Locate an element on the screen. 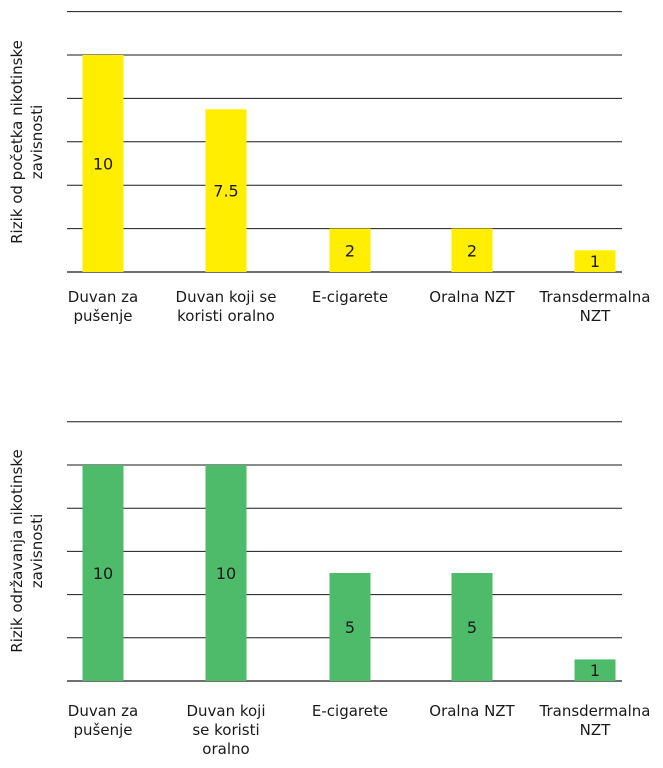 The height and width of the screenshot is (768, 663). data-label-3: 2 is located at coordinates (350, 250).